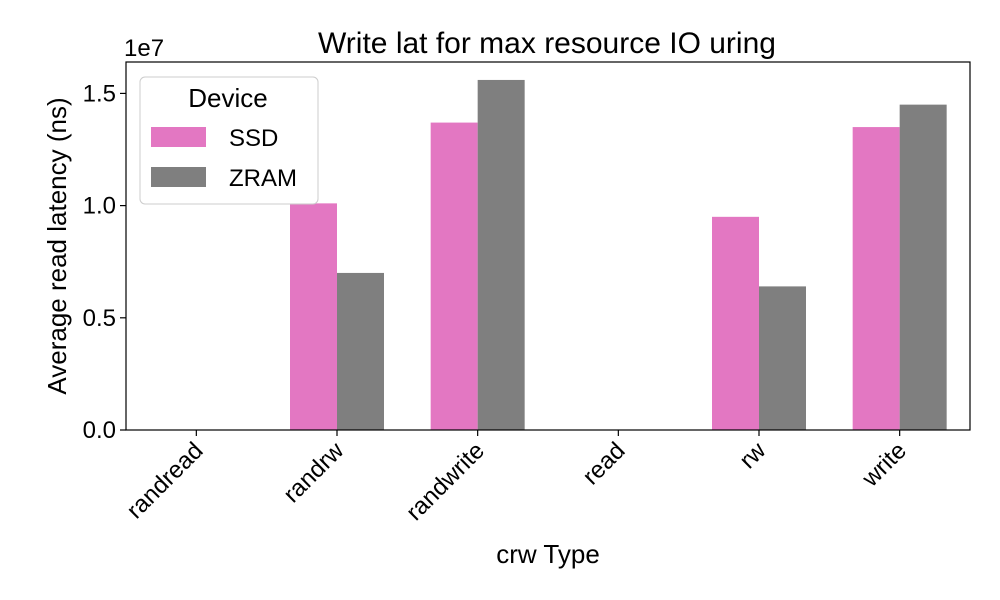 The height and width of the screenshot is (600, 1000). Describe the element at coordinates (360, 351) in the screenshot. I see `bar-zram-randrw` at that location.